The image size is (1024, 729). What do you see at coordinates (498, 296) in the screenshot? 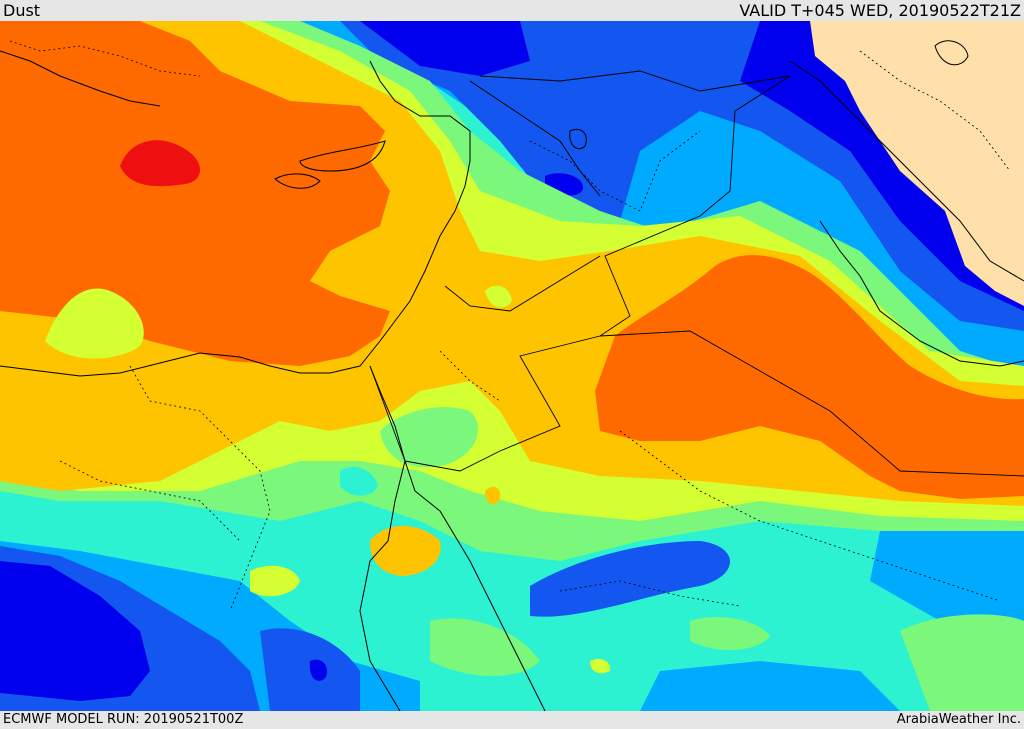
I see `field-yg-jordan` at bounding box center [498, 296].